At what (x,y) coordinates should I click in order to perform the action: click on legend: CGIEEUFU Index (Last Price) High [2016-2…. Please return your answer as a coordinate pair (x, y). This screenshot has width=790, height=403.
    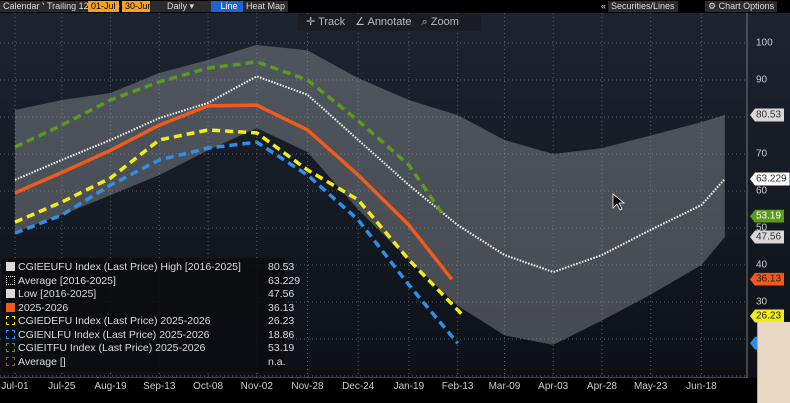
    Looking at the image, I should click on (151, 314).